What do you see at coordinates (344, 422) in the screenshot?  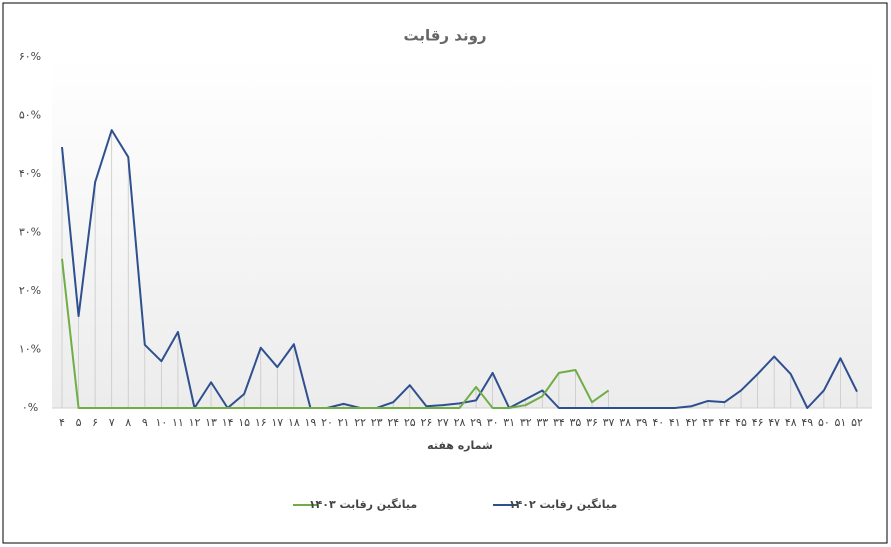 I see `x-tick-label: ۲۱` at bounding box center [344, 422].